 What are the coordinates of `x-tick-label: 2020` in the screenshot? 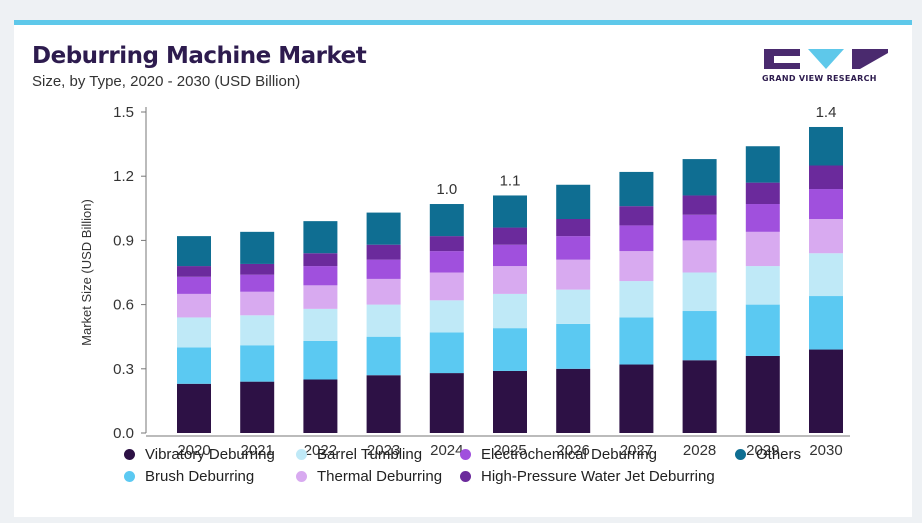 It's located at (193, 450).